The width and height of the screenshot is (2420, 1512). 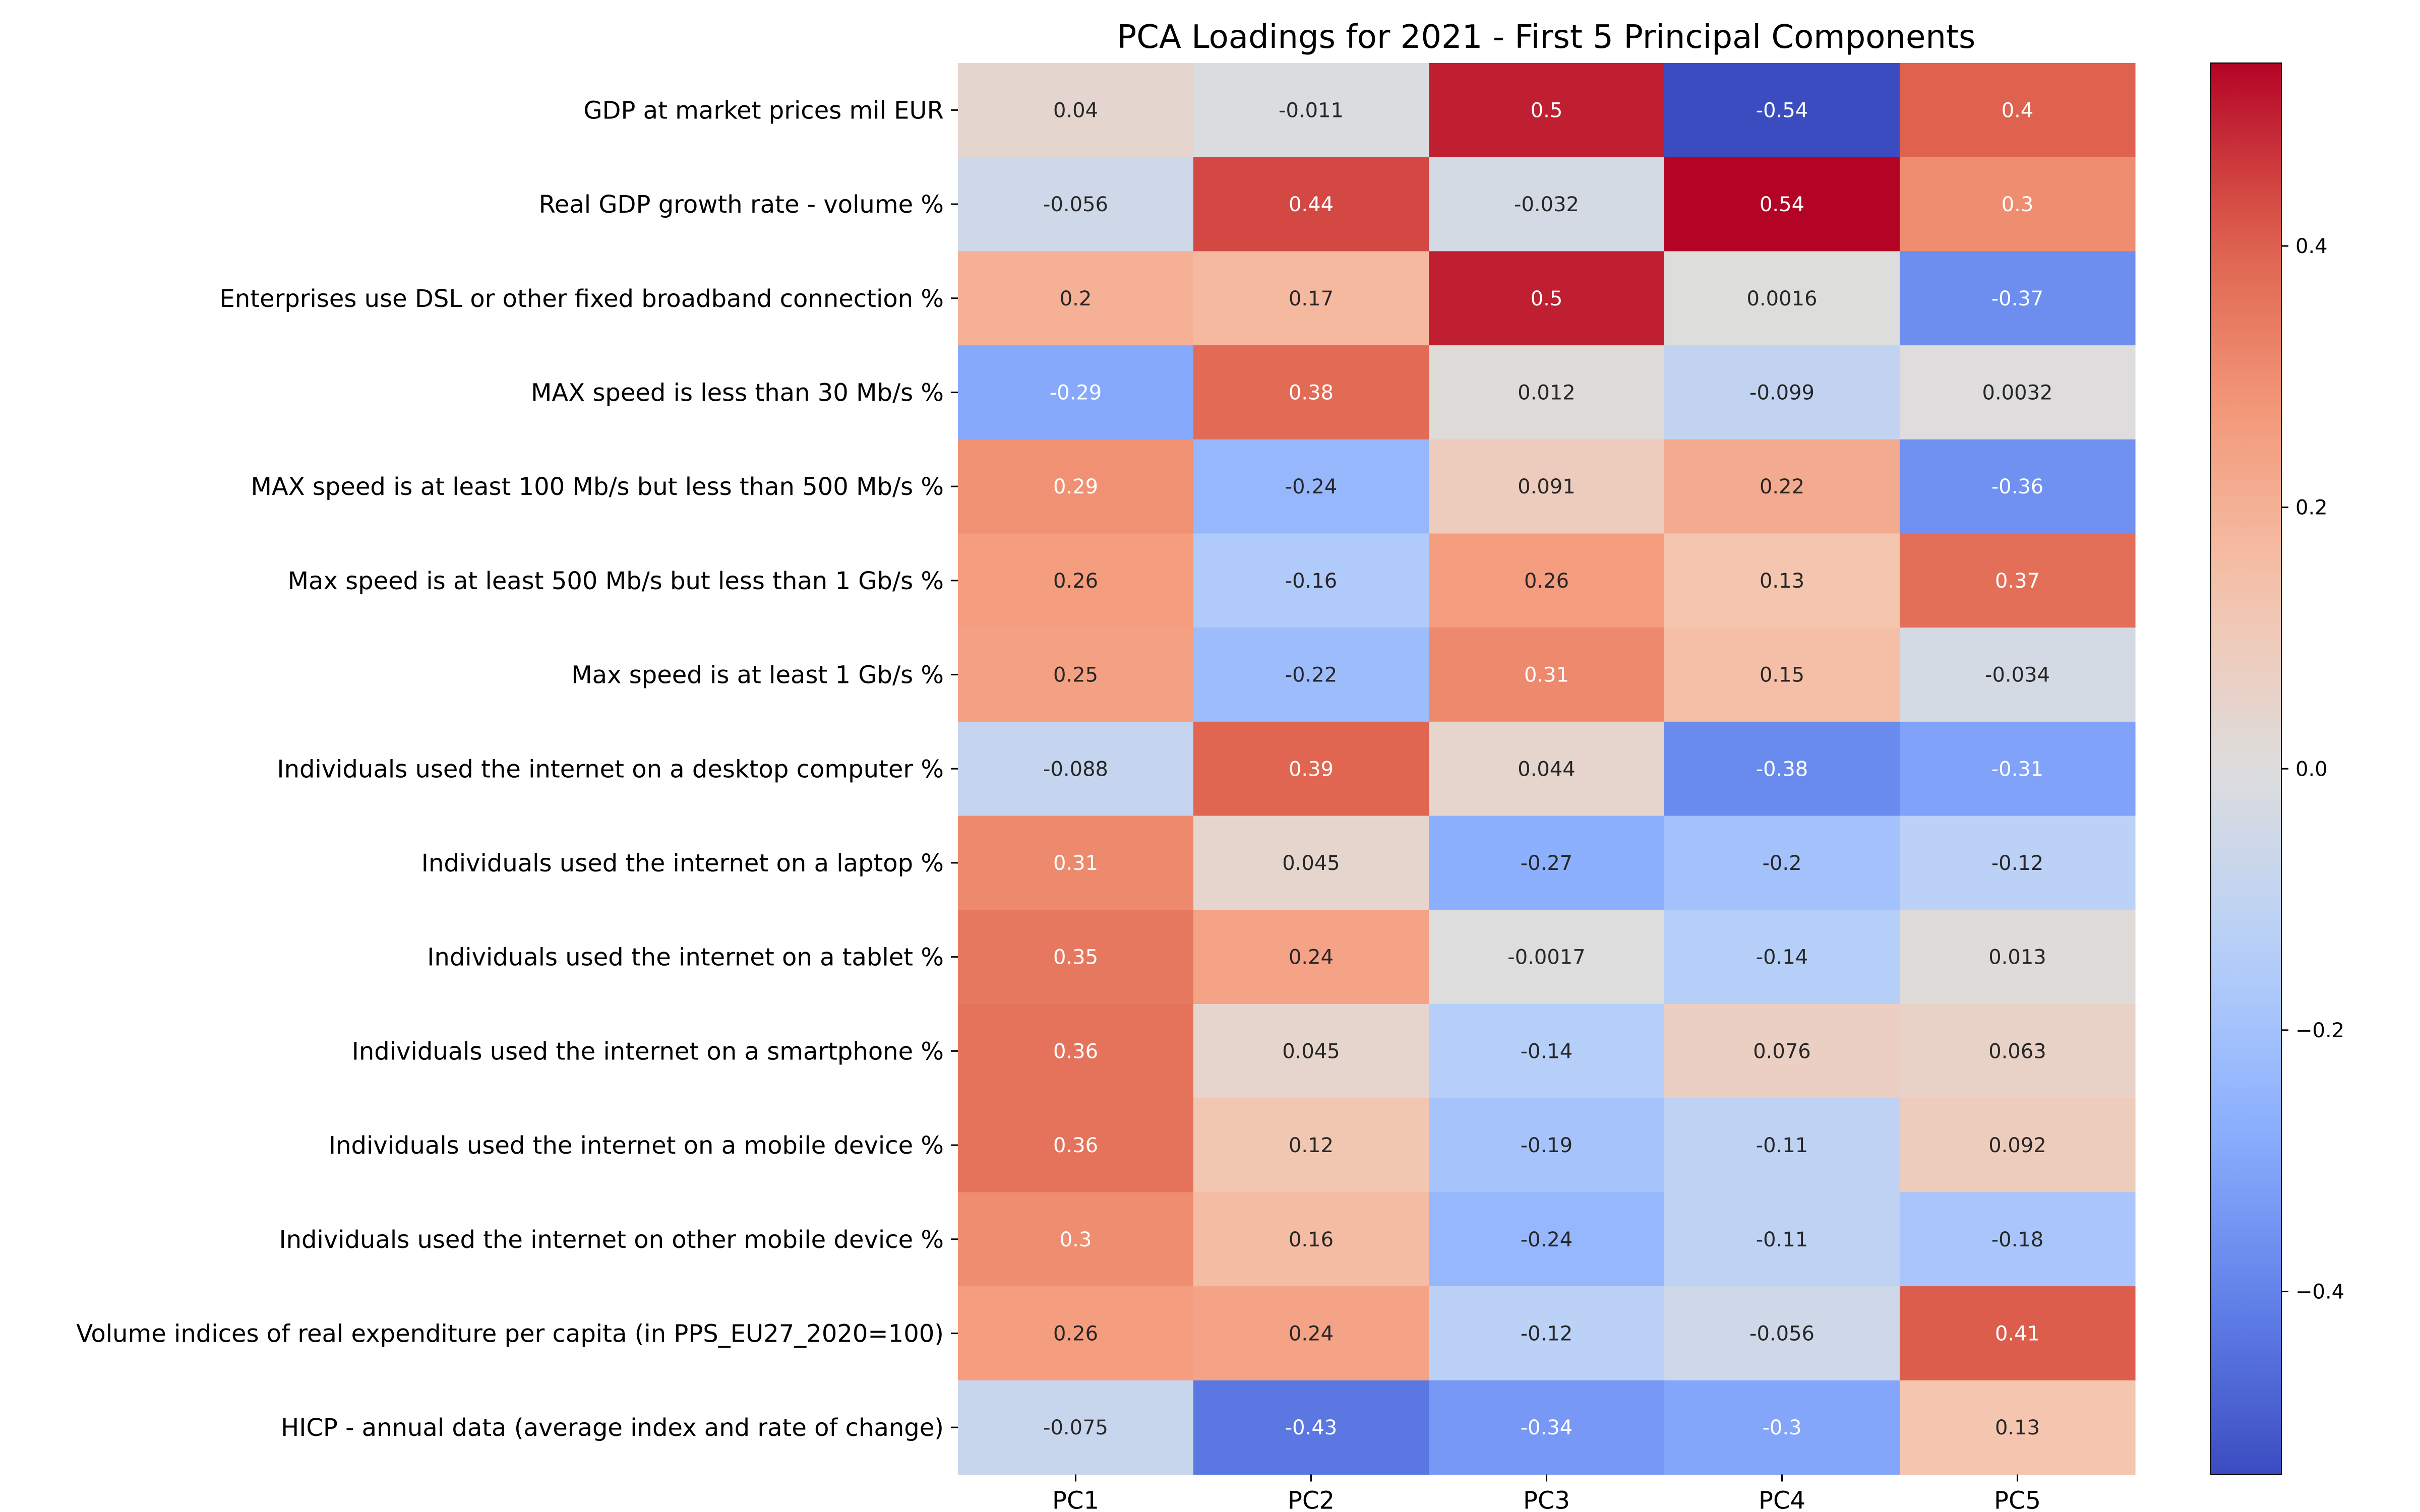 I want to click on cell-value-label: 0.37, so click(x=2017, y=581).